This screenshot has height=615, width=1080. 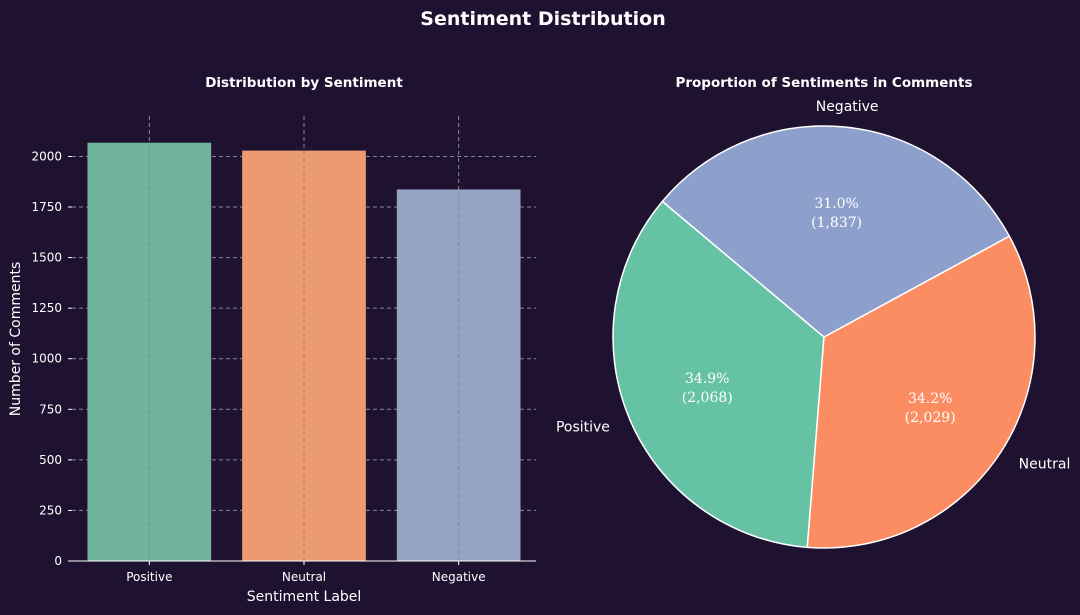 I want to click on pie-label-positive: Positive, so click(x=583, y=428).